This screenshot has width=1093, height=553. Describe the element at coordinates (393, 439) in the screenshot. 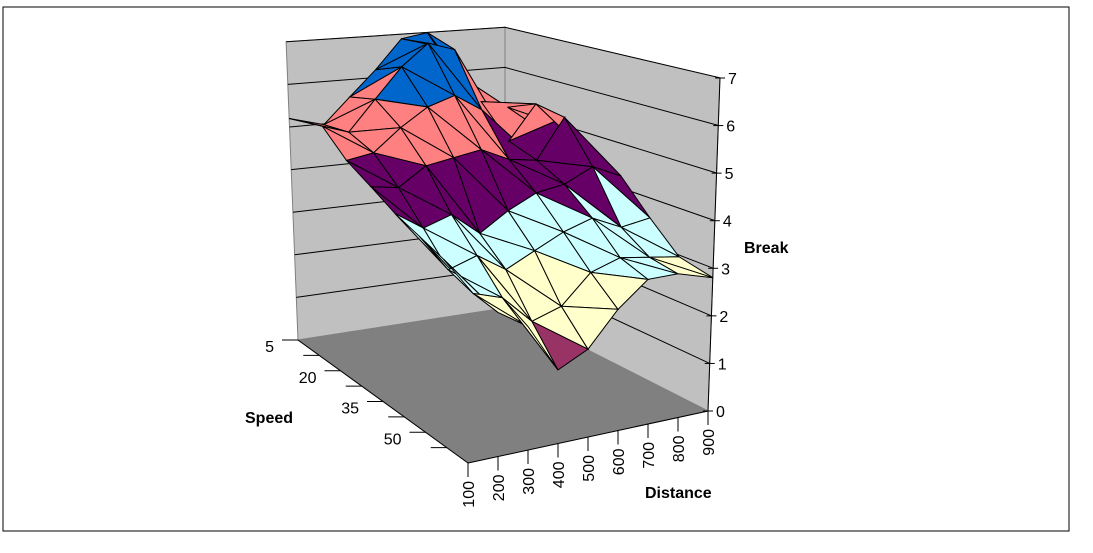

I see `y-tick-label: 50` at that location.